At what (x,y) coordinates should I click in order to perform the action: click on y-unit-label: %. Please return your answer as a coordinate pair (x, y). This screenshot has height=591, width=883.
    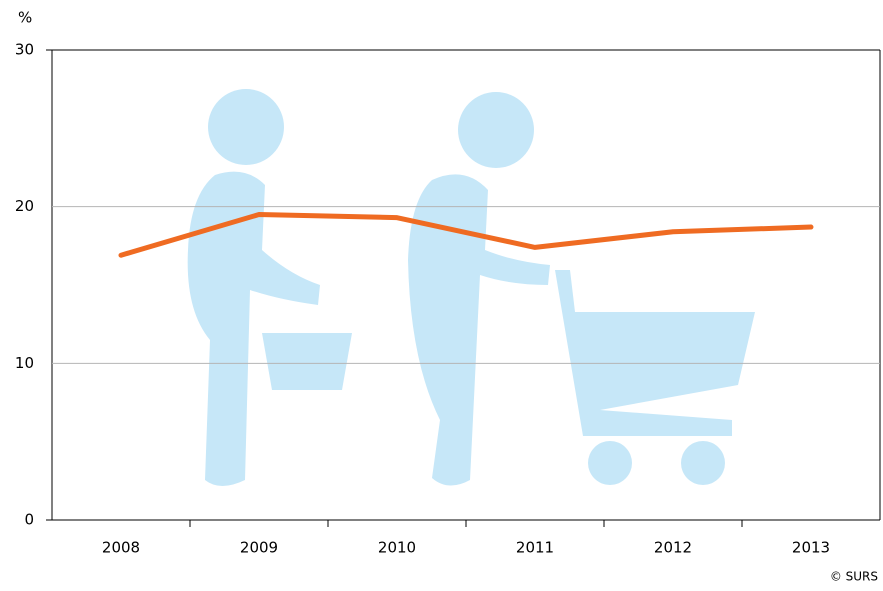
    Looking at the image, I should click on (25, 18).